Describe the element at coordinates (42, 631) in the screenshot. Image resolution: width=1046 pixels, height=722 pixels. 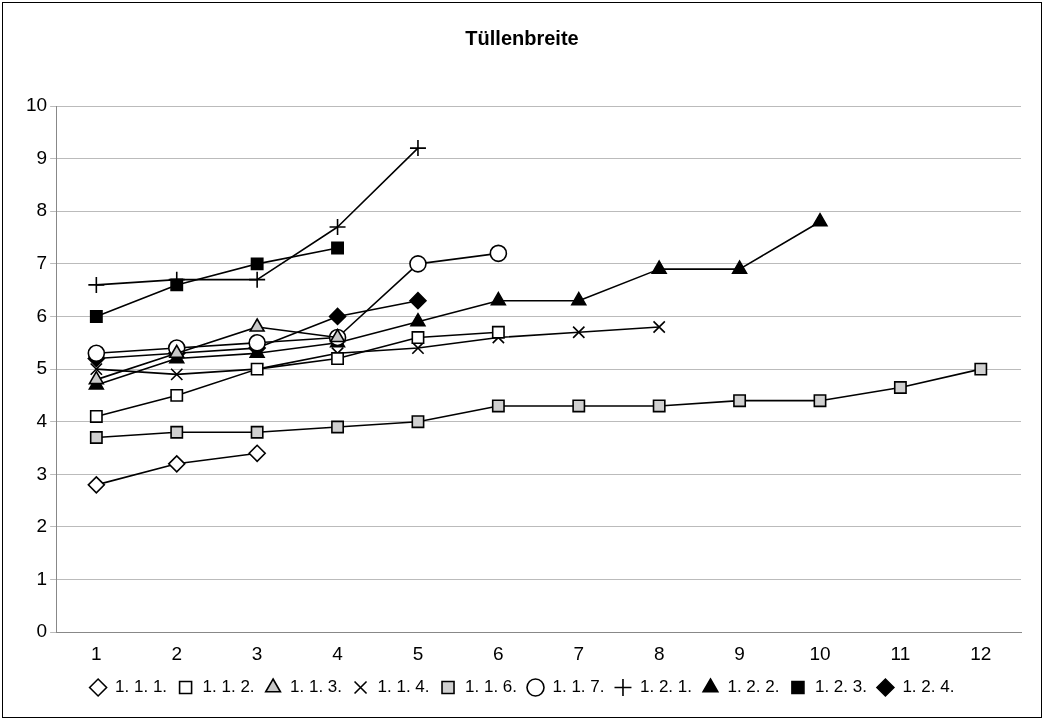
I see `y-tick-label: 0` at that location.